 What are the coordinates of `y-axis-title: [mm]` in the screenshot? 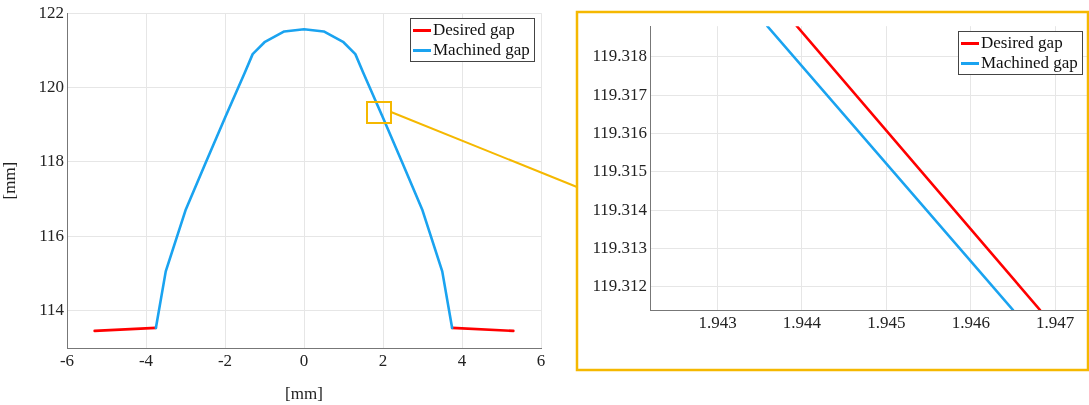 It's located at (9, 180).